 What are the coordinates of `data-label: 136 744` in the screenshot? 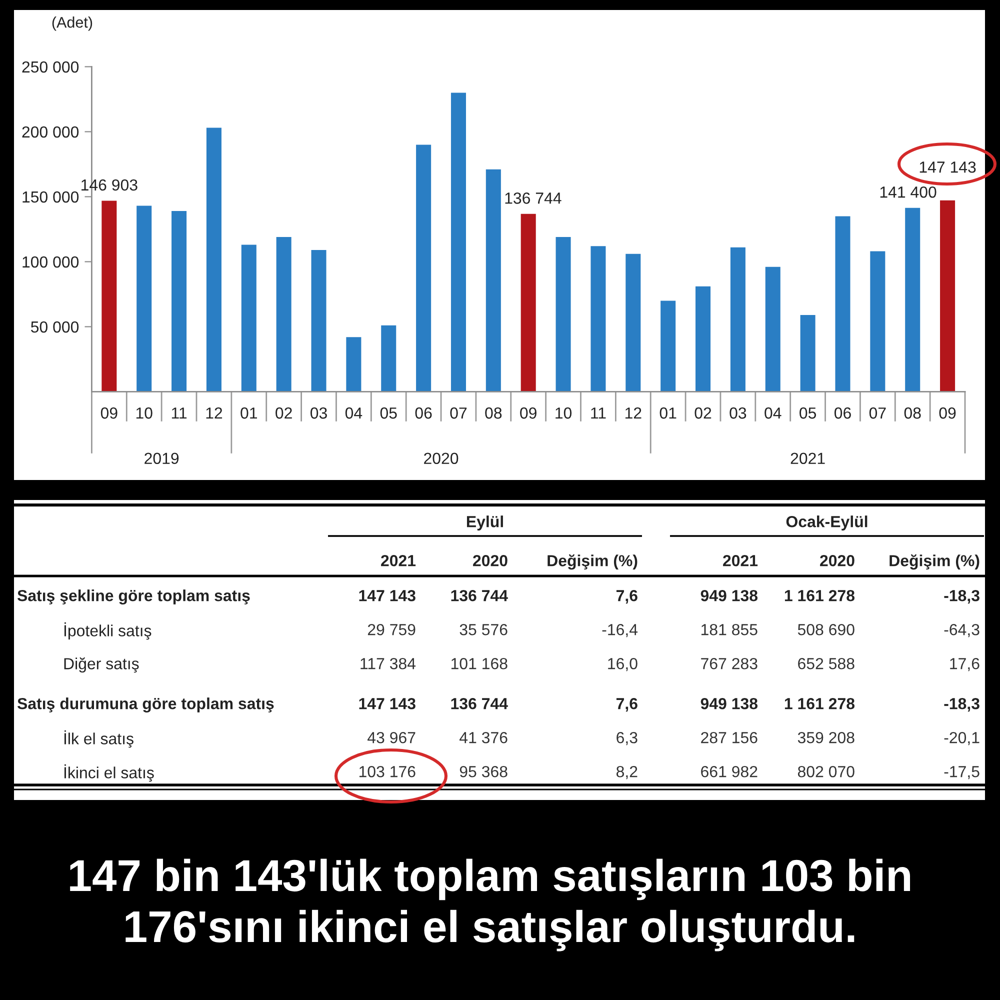 It's located at (533, 198).